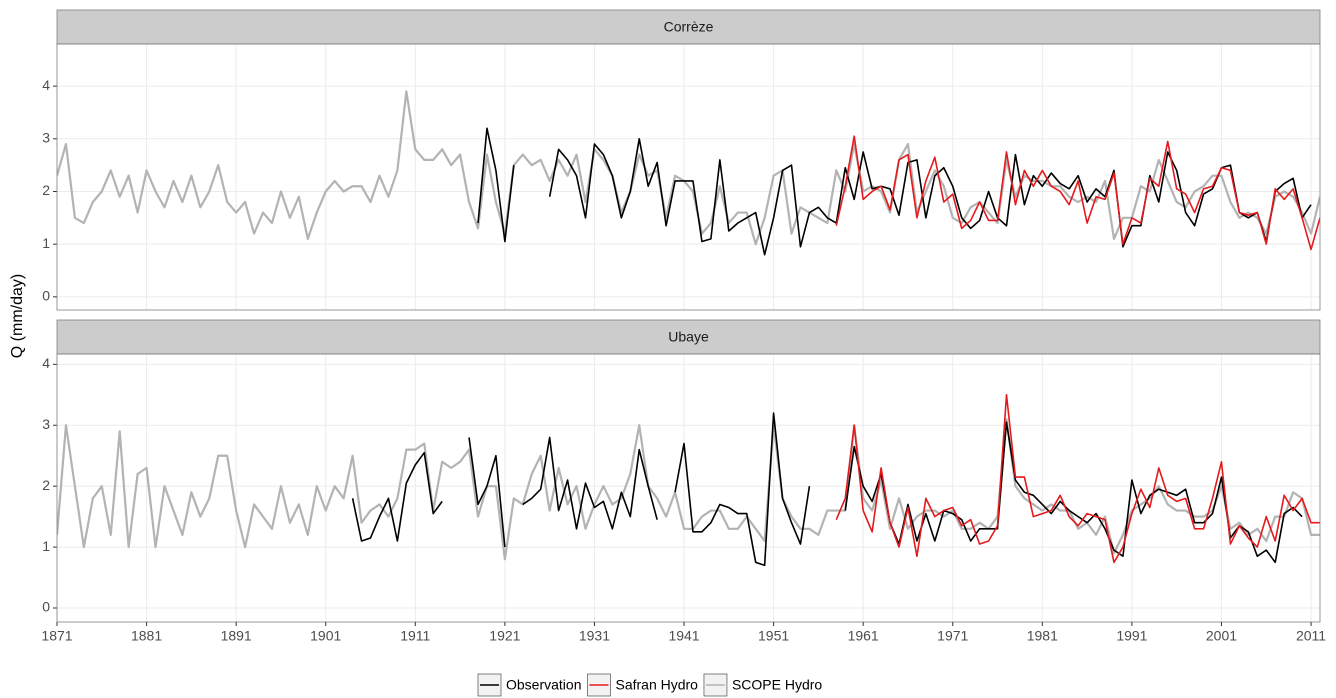 Image resolution: width=1336 pixels, height=698 pixels. What do you see at coordinates (683, 636) in the screenshot?
I see `x-tick-label: 1941` at bounding box center [683, 636].